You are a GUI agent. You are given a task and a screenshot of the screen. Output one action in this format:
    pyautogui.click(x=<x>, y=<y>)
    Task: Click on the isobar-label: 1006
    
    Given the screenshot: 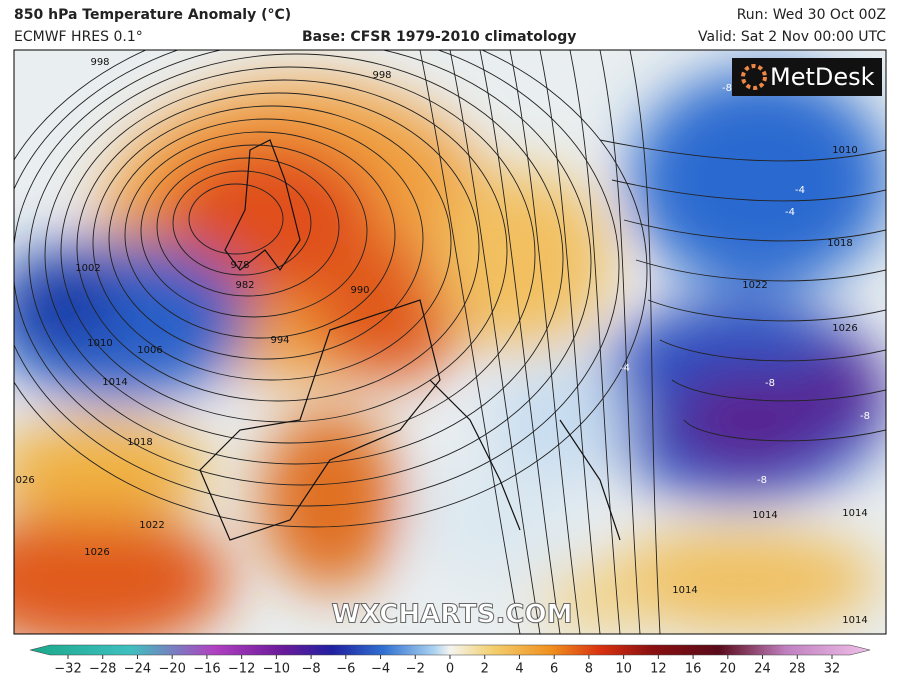 What is the action you would take?
    pyautogui.click(x=149, y=350)
    